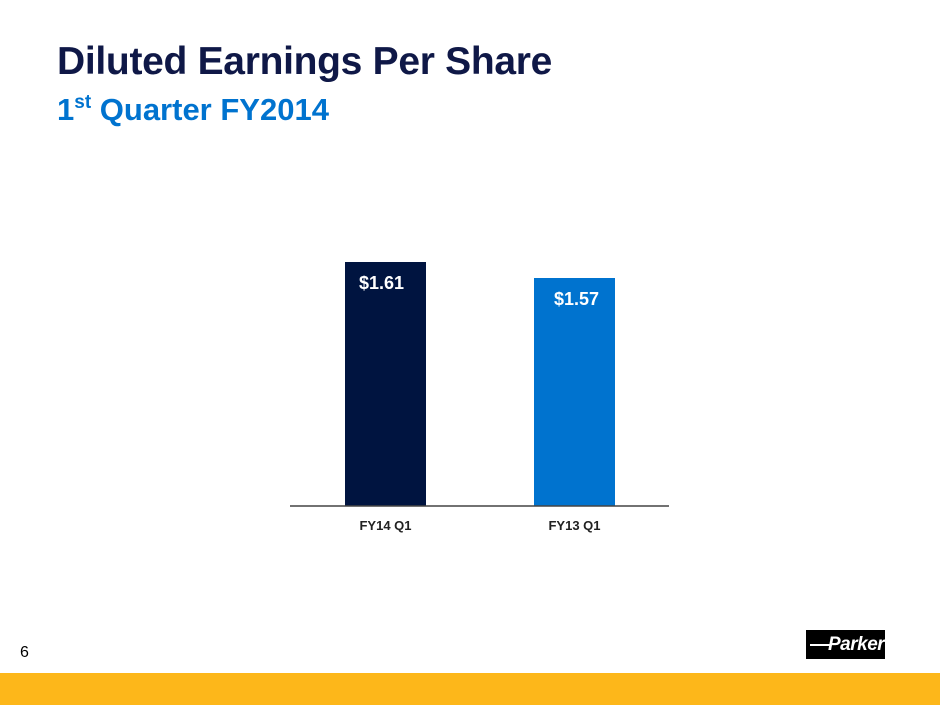 The height and width of the screenshot is (705, 940). What do you see at coordinates (305, 61) in the screenshot?
I see `slide-title: Diluted Earnings Per Share` at bounding box center [305, 61].